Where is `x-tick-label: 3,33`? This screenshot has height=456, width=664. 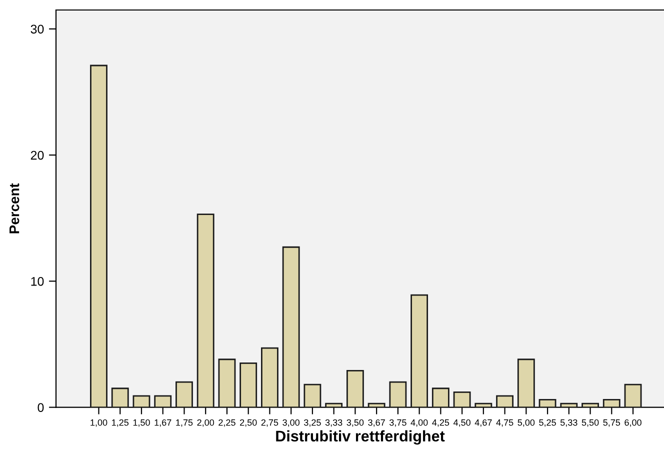
x-tick-label: 3,33 is located at coordinates (333, 423).